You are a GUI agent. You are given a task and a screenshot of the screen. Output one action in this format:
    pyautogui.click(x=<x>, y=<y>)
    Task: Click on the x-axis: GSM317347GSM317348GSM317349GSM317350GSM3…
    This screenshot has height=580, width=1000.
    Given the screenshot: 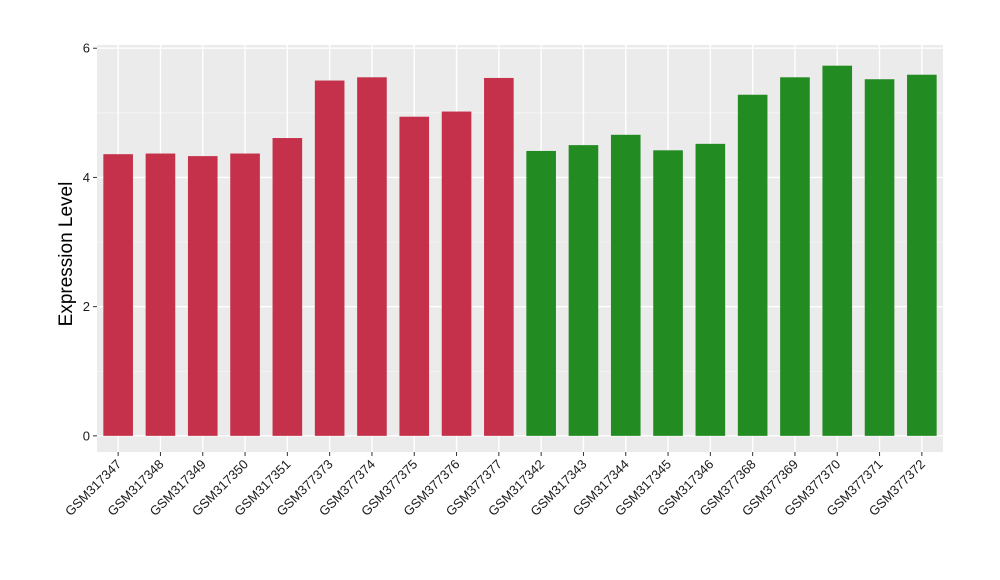 What is the action you would take?
    pyautogui.click(x=495, y=485)
    